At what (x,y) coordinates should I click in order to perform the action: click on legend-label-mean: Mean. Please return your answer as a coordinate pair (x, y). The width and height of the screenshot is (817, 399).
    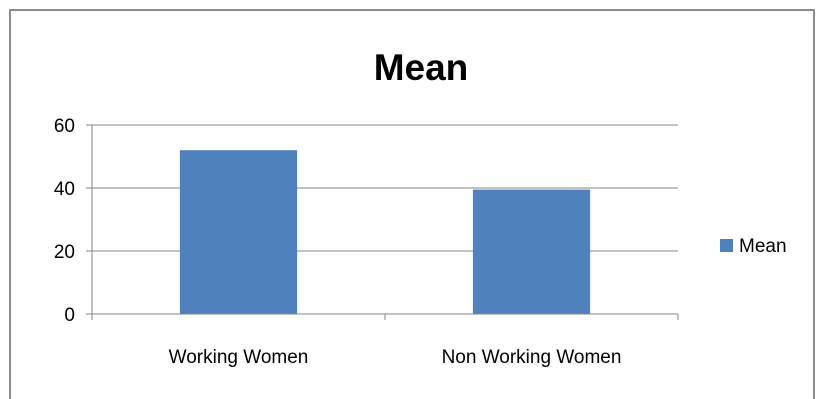
    Looking at the image, I should click on (763, 246).